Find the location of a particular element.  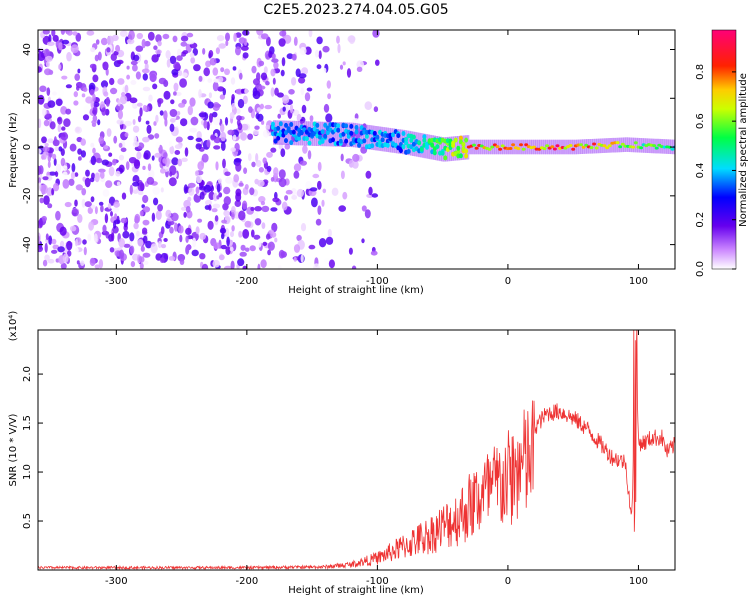

x-tick-label: -200 is located at coordinates (247, 281).